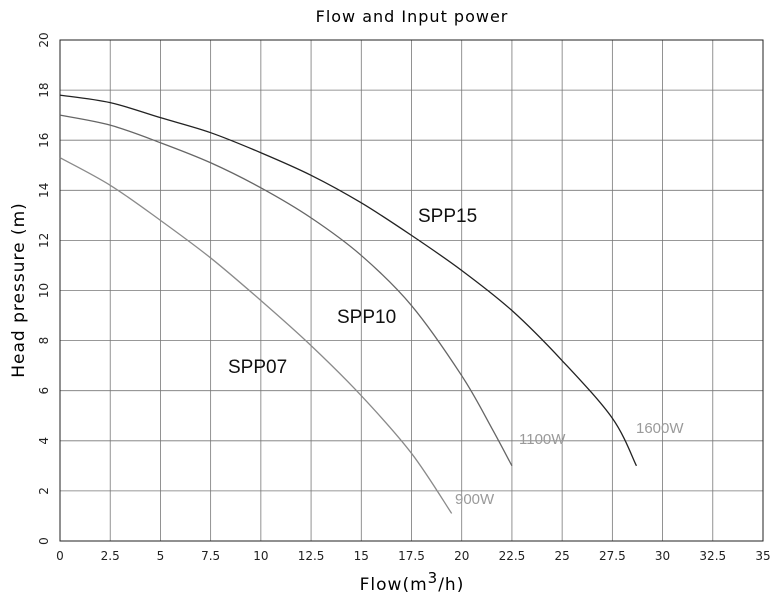  What do you see at coordinates (19, 290) in the screenshot?
I see `y-axis-label: Head pressure (m)` at bounding box center [19, 290].